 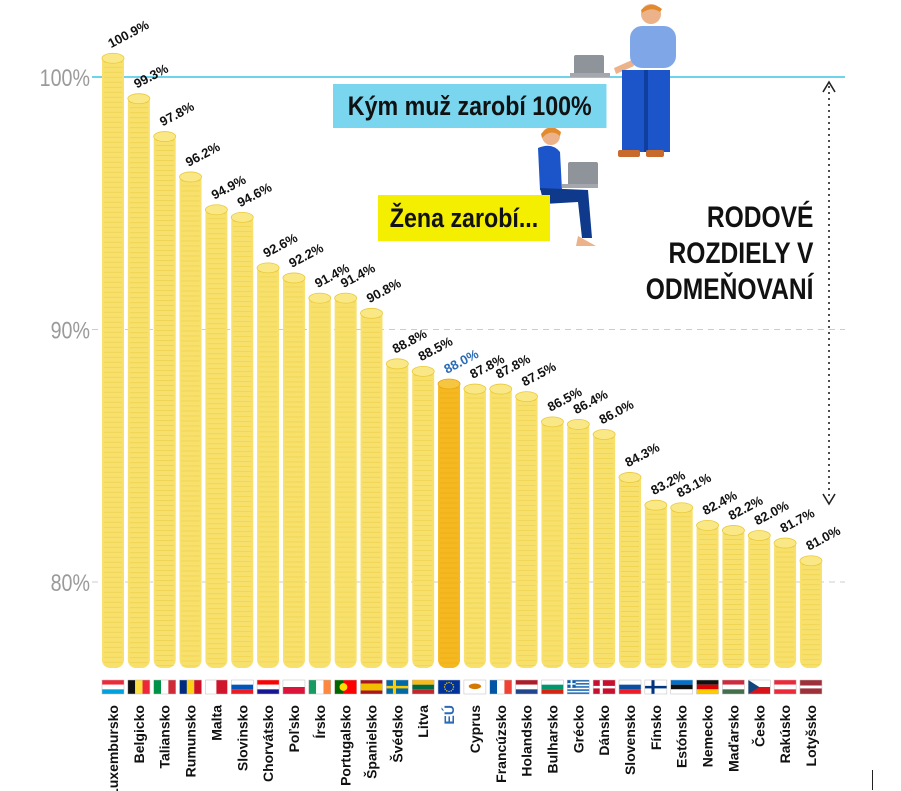 What do you see at coordinates (568, 186) in the screenshot?
I see `woman-illustration` at bounding box center [568, 186].